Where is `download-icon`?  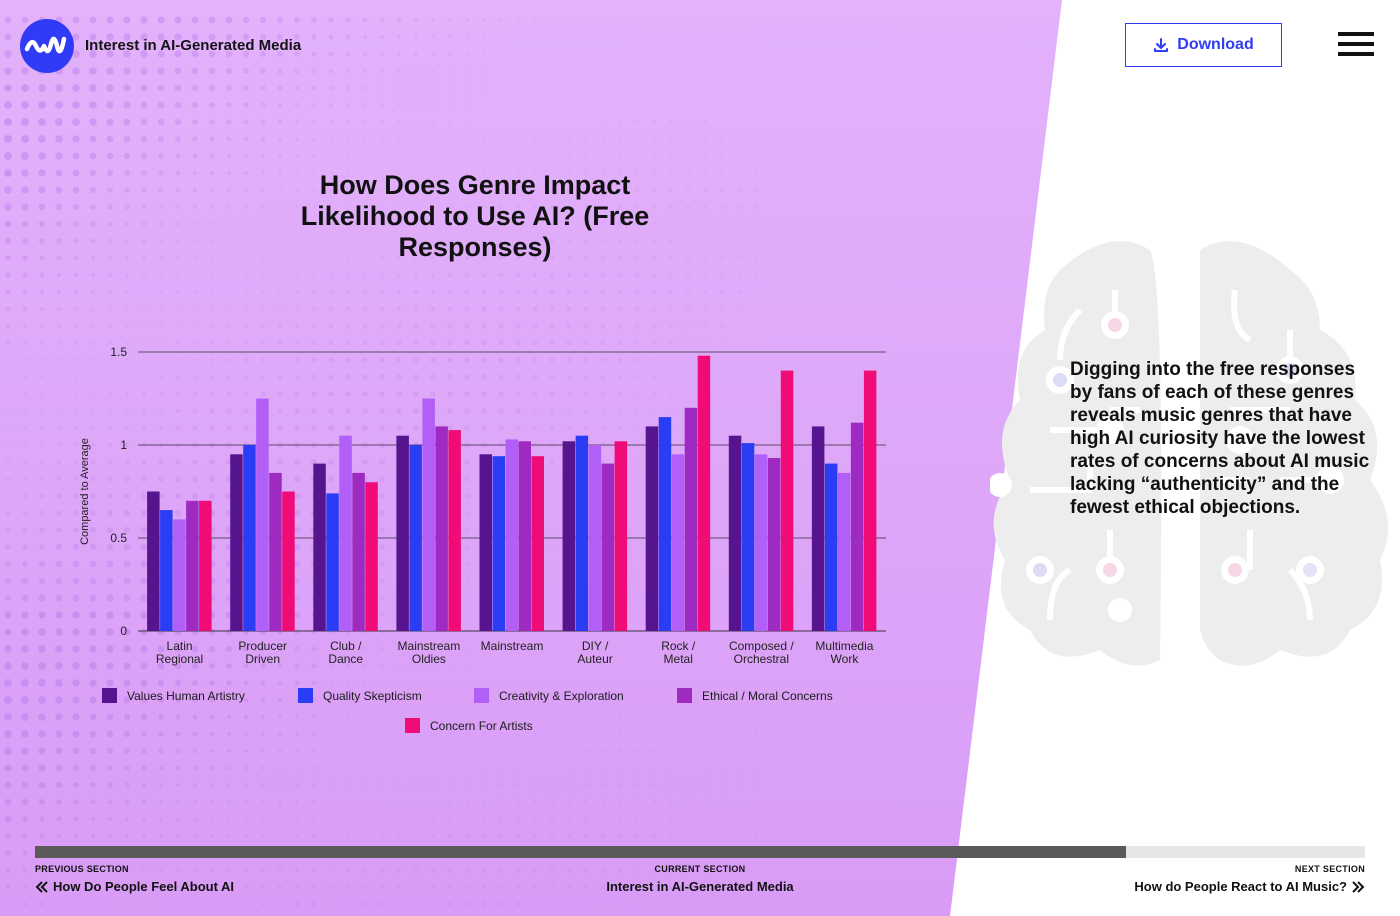
download-icon is located at coordinates (1161, 45).